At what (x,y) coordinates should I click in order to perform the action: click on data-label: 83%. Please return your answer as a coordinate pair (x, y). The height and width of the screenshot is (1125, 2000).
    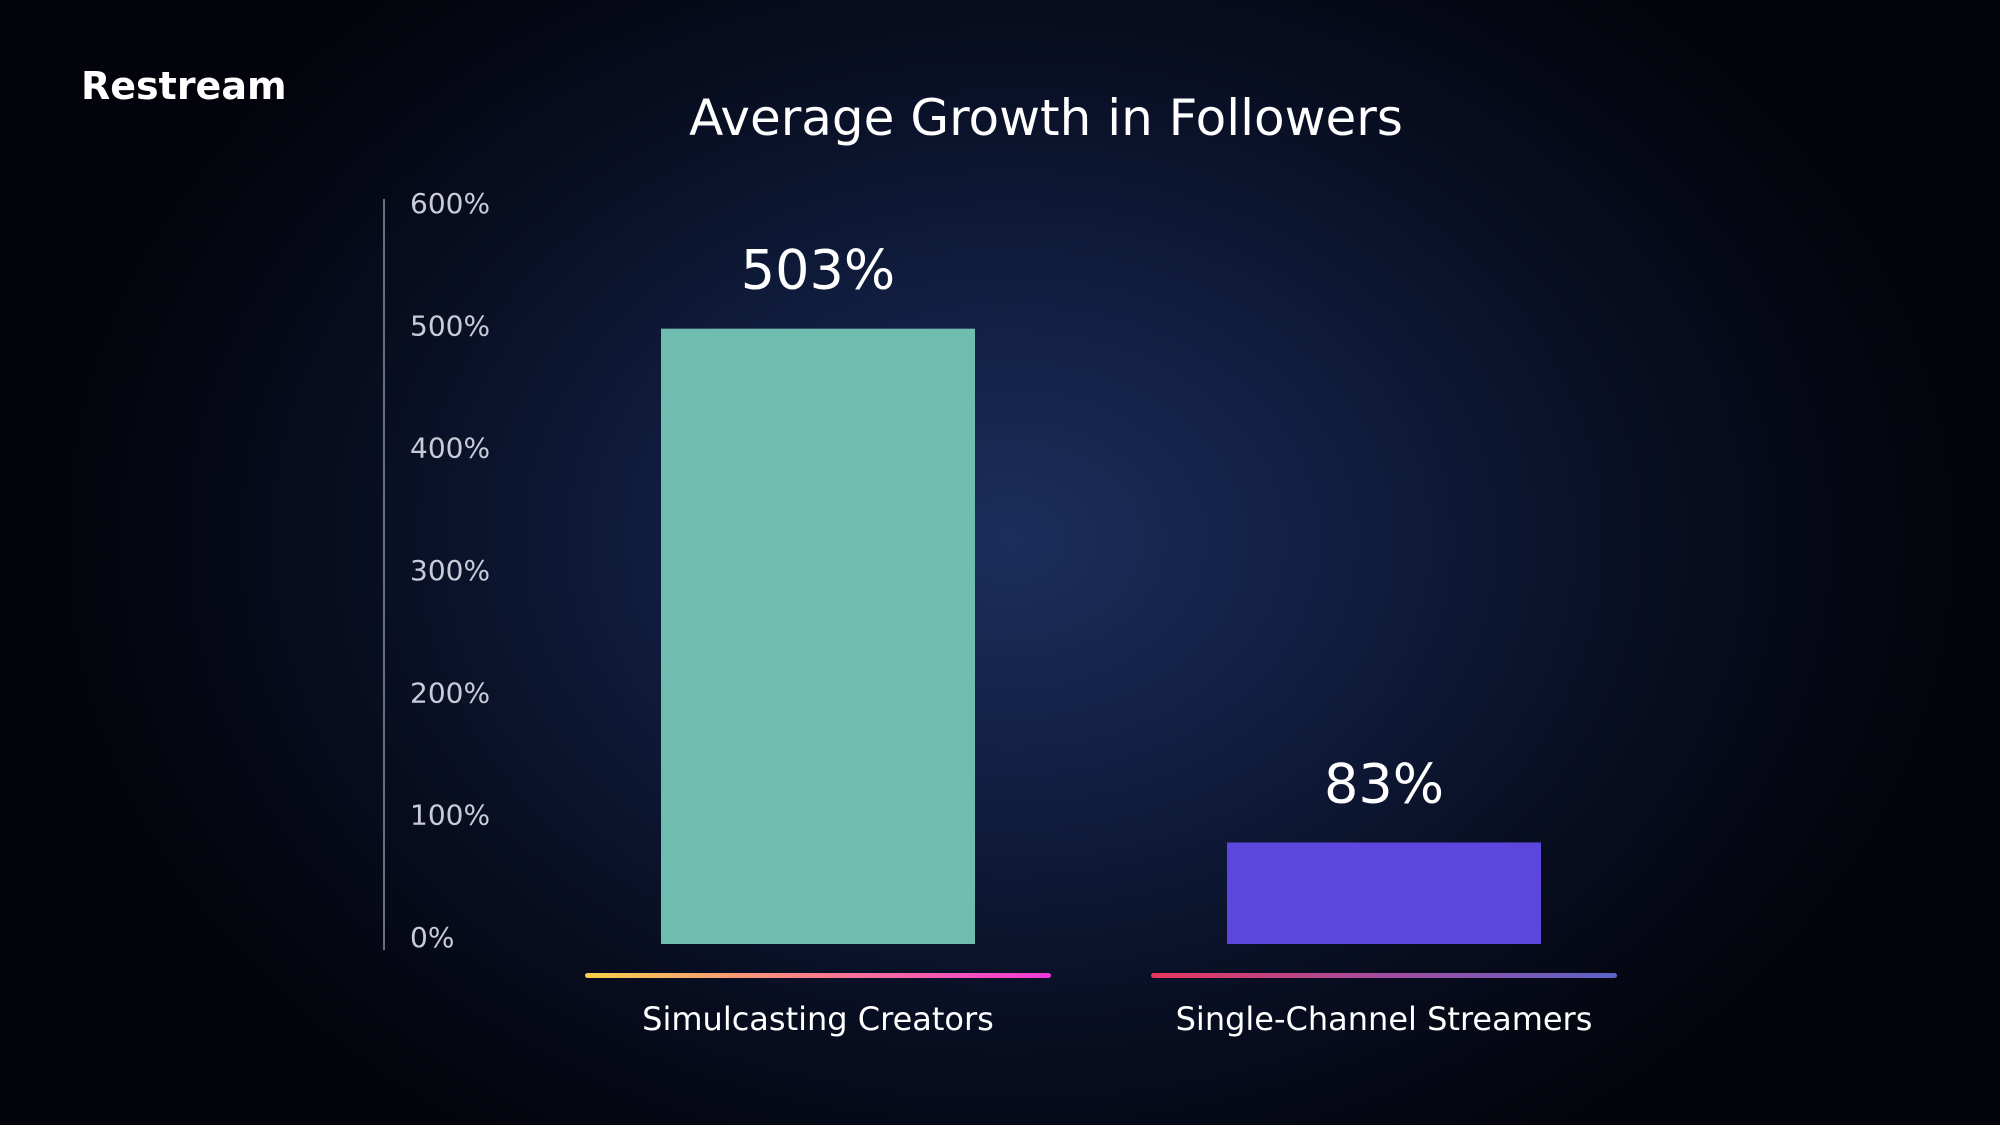
    Looking at the image, I should click on (1384, 783).